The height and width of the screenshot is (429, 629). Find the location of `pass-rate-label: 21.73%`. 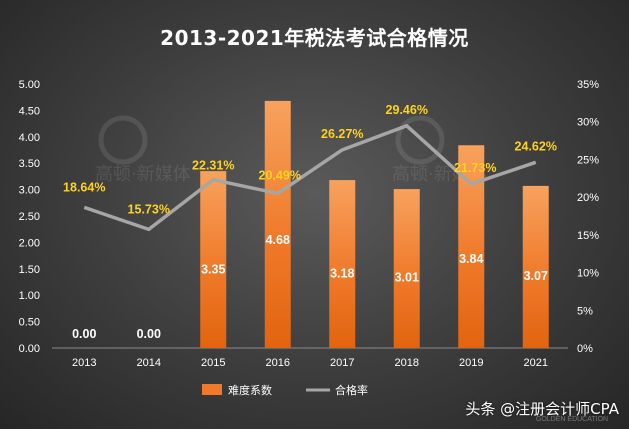

pass-rate-label: 21.73% is located at coordinates (475, 168).